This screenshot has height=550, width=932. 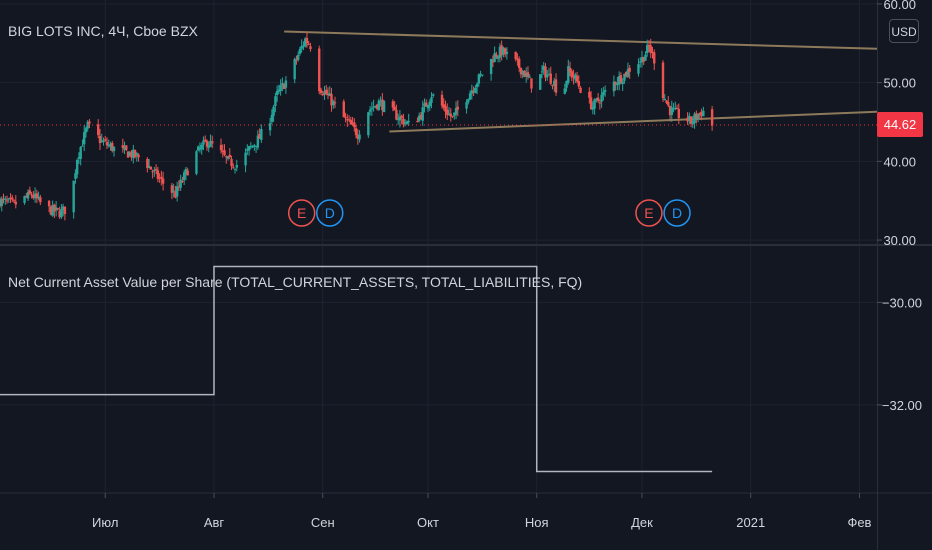 I want to click on y-tick-label: 60.00, so click(x=899, y=6).